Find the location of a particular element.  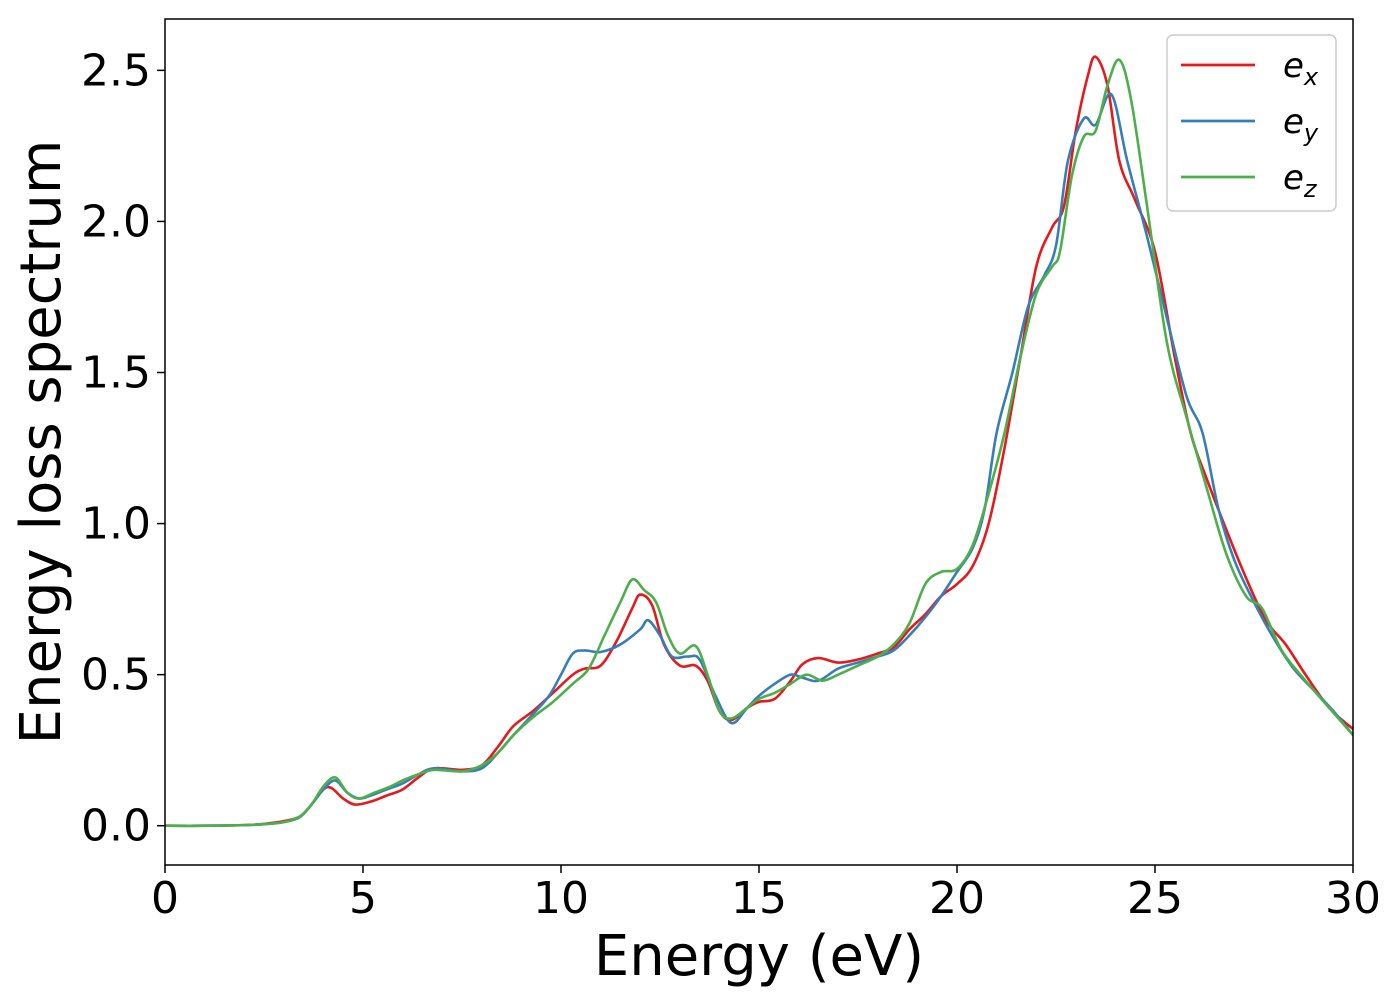

legend-box is located at coordinates (1251, 123).